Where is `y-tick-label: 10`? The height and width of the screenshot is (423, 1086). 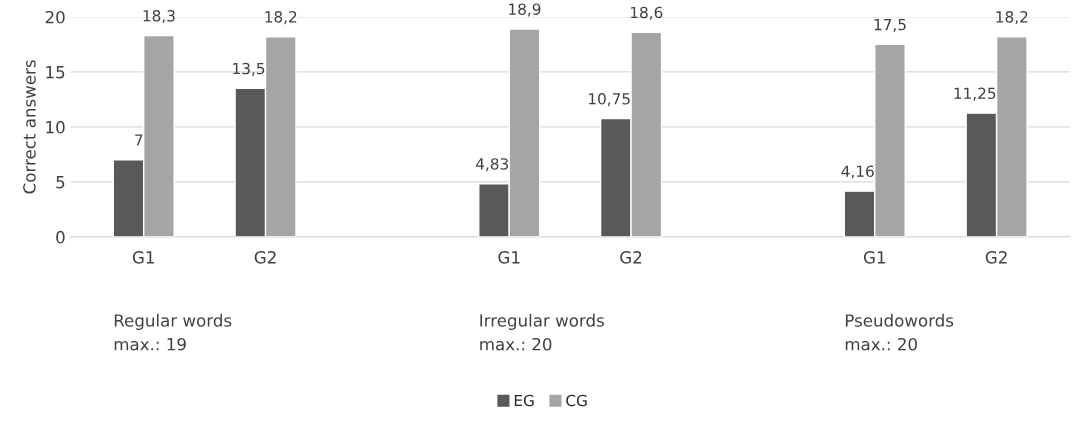 y-tick-label: 10 is located at coordinates (55, 127).